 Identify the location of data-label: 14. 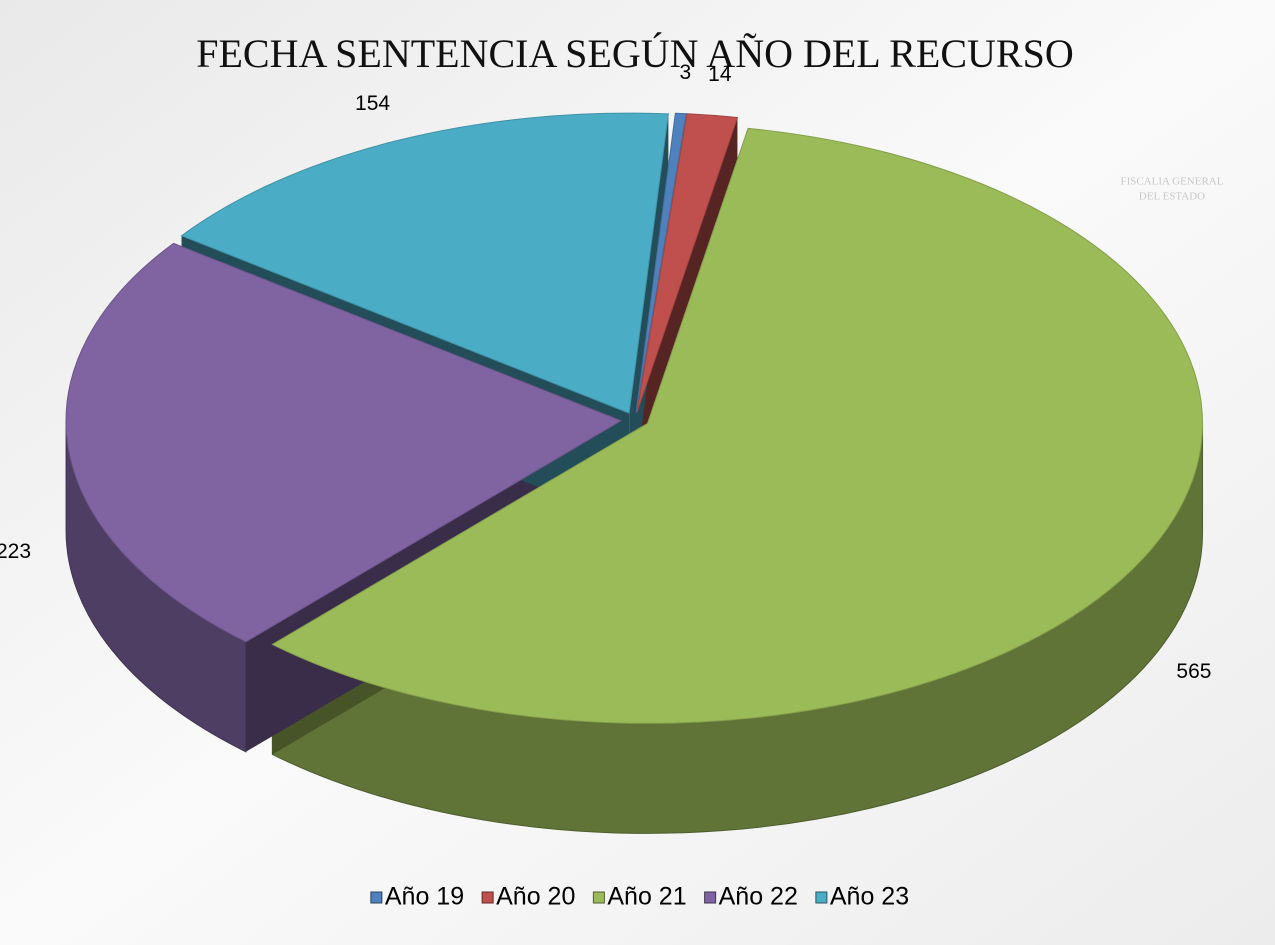
(720, 74).